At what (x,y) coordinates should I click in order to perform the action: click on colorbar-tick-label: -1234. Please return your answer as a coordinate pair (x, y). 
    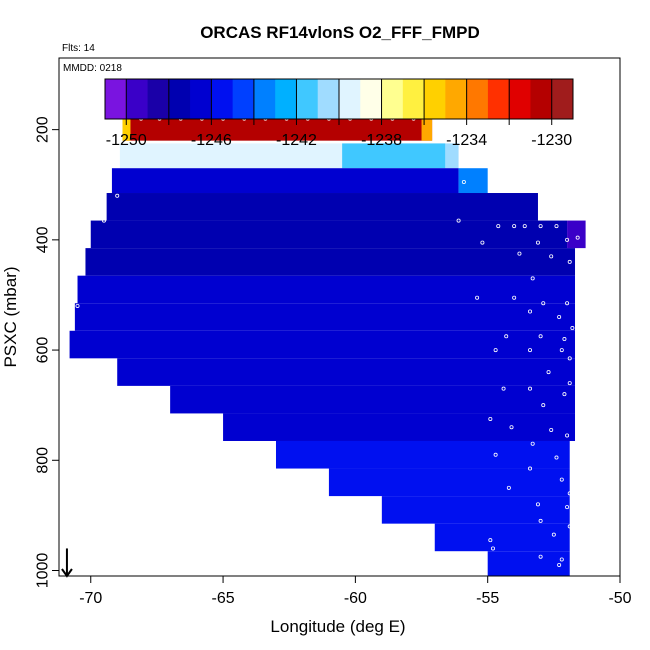
    Looking at the image, I should click on (466, 140).